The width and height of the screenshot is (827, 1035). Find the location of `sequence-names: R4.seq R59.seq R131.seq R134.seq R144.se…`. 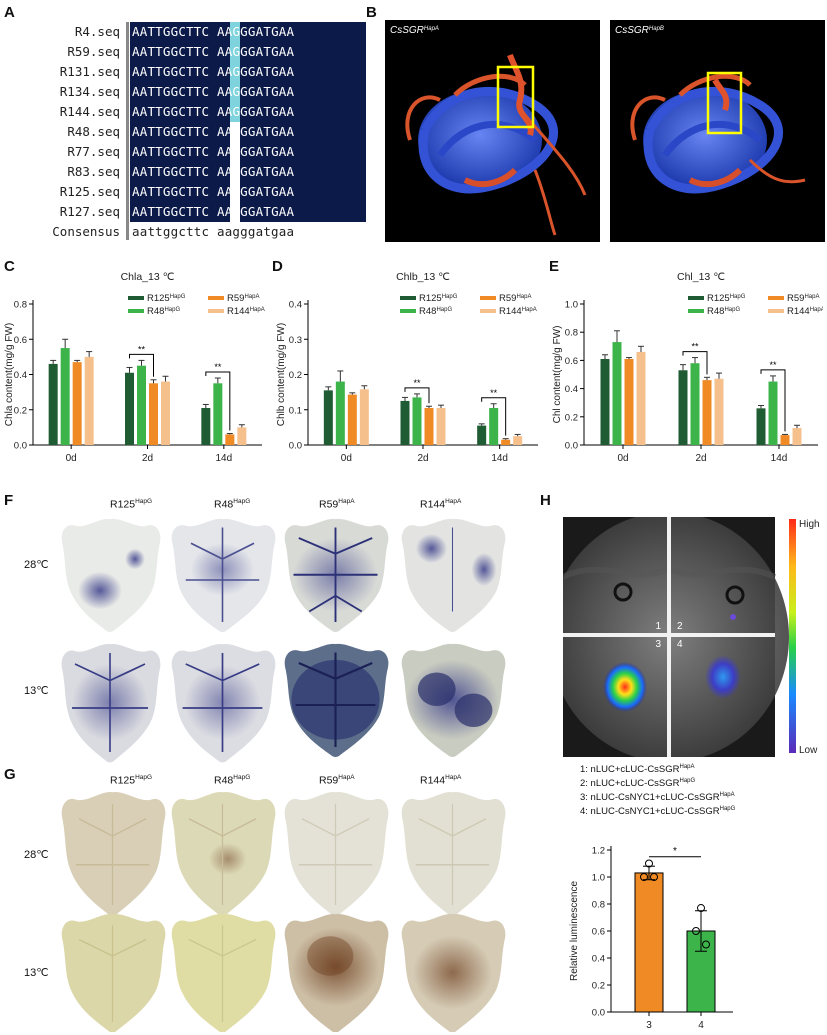

sequence-names: R4.seq R59.seq R131.seq R134.seq R144.se… is located at coordinates (70, 131).